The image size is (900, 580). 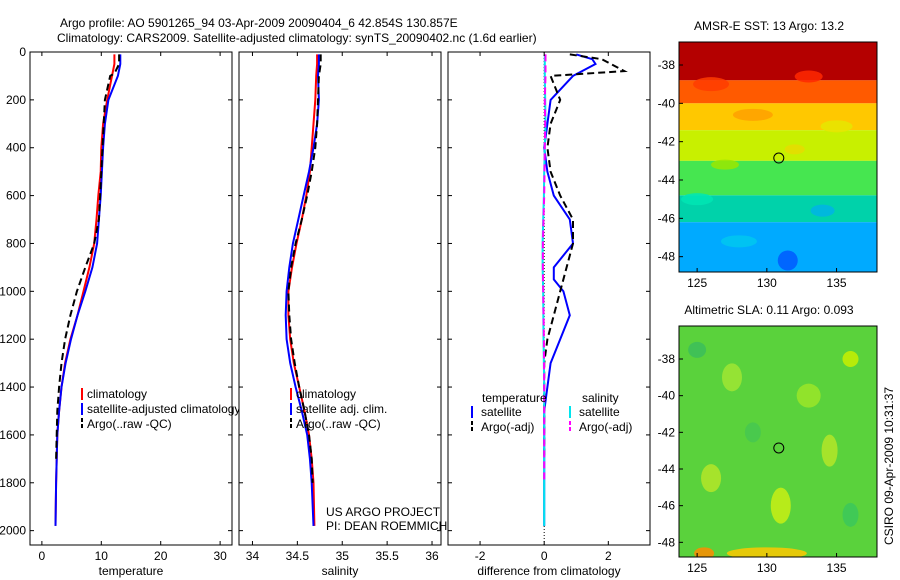 What do you see at coordinates (600, 398) in the screenshot?
I see `legend-group-title: salinity` at bounding box center [600, 398].